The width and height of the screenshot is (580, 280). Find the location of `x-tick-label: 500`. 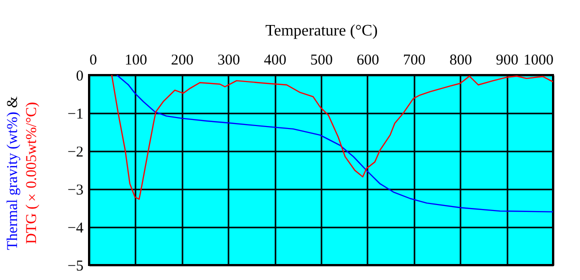

x-tick-label: 500 is located at coordinates (321, 60).